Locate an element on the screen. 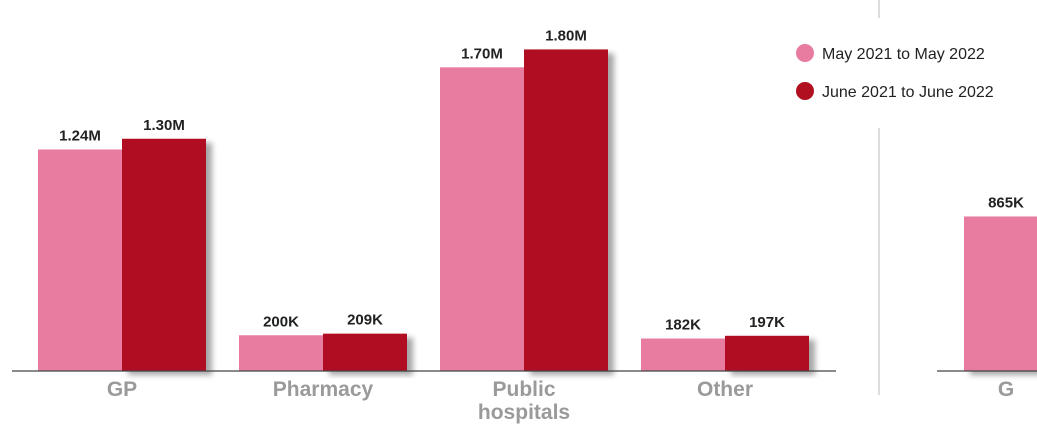  second-bar-chart-partial: 865K G is located at coordinates (987, 297).